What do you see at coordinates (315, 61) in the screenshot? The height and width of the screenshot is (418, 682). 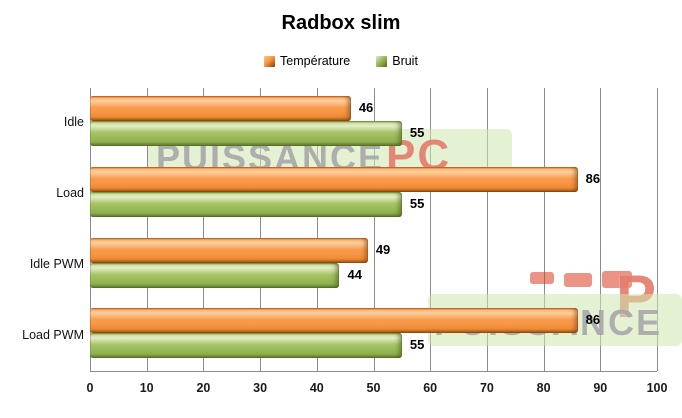 I see `legend-label-temperature: Température` at bounding box center [315, 61].